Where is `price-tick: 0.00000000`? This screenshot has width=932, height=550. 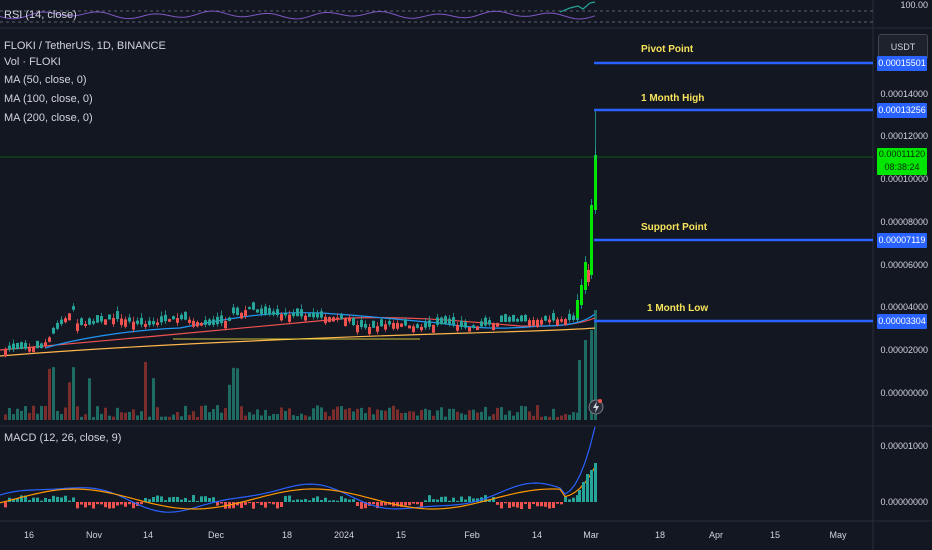
price-tick: 0.00000000 is located at coordinates (904, 393).